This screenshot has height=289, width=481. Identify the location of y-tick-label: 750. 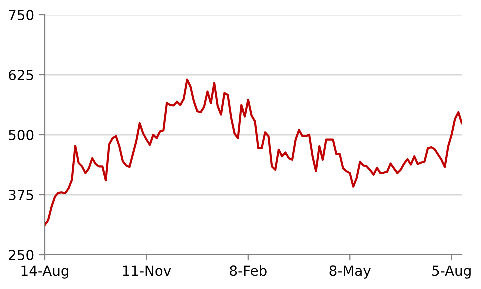
(21, 15).